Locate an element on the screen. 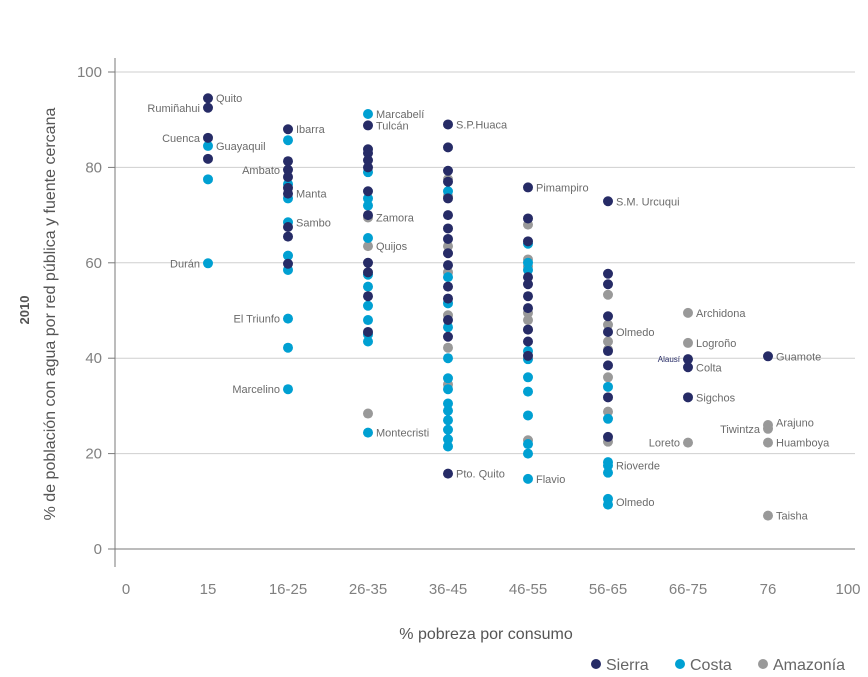 Image resolution: width=868 pixels, height=677 pixels. x-tick-label: 76 is located at coordinates (768, 589).